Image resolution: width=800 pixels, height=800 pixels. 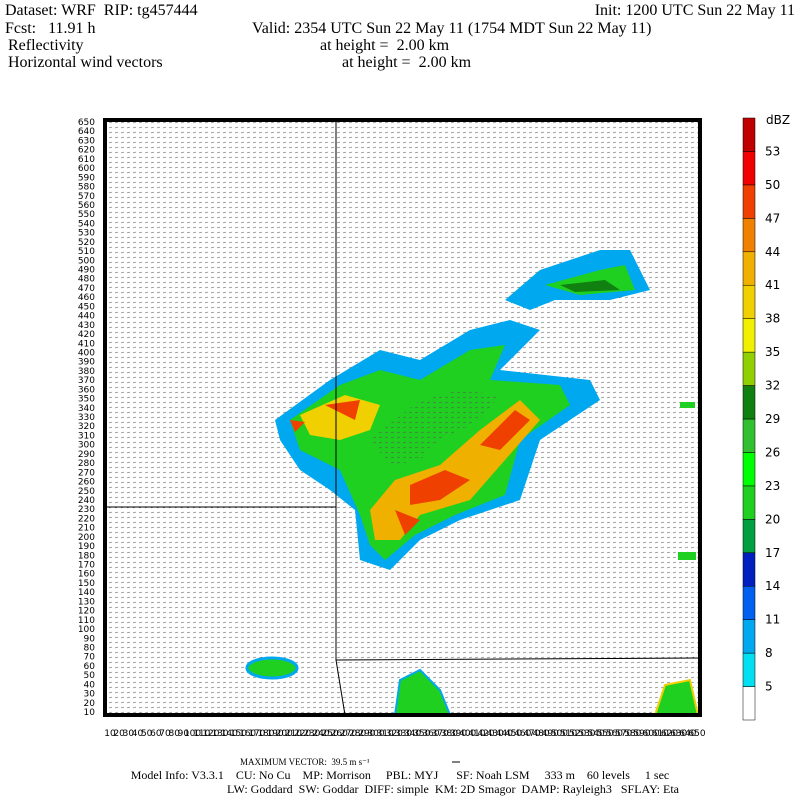 What do you see at coordinates (577, 734) in the screenshot?
I see `x-tick-label: 520` at bounding box center [577, 734].